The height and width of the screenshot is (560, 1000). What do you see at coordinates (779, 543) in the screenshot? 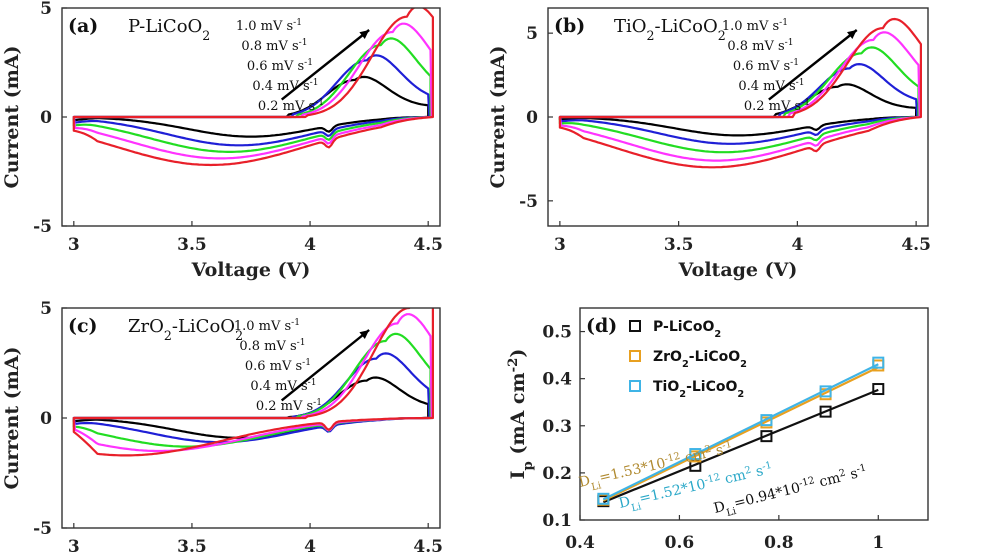
I see `x-tick-label: 0.8` at bounding box center [779, 543].